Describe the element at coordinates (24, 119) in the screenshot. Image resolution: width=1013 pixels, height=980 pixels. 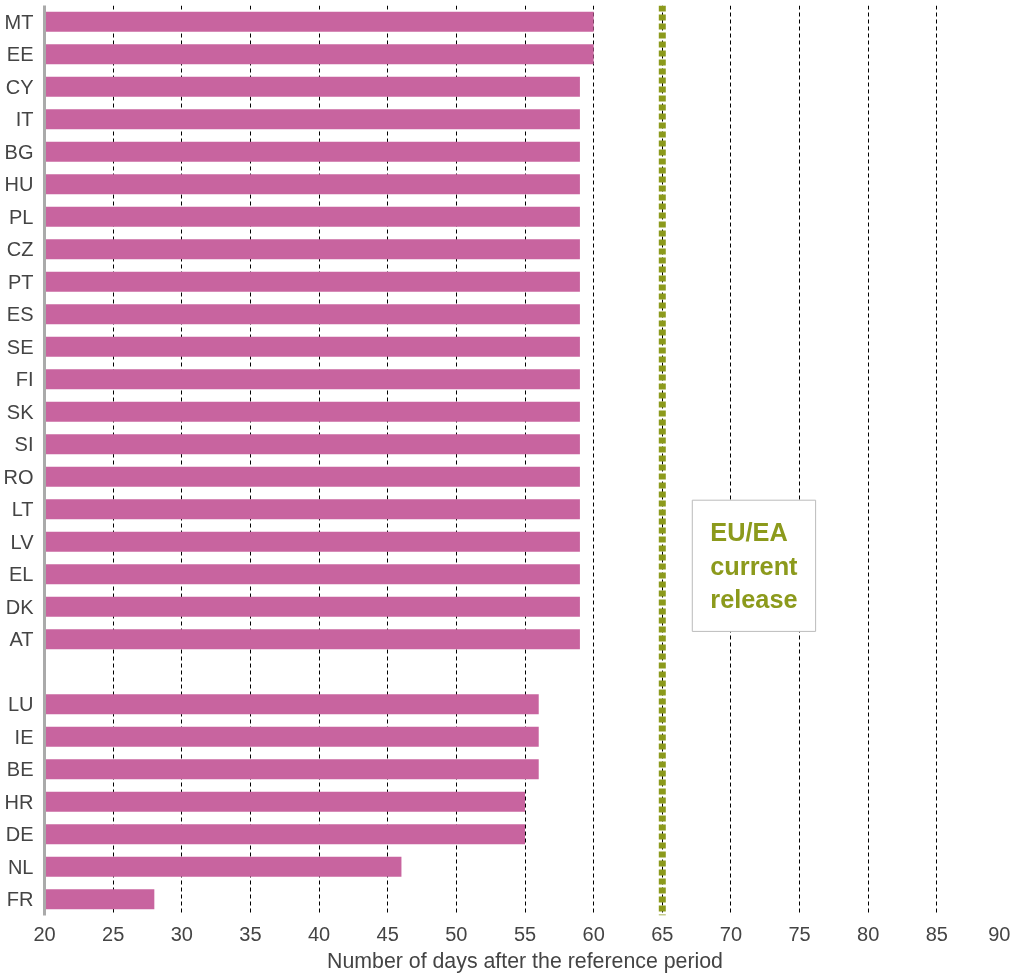
I see `y-tick-label: IT` at that location.